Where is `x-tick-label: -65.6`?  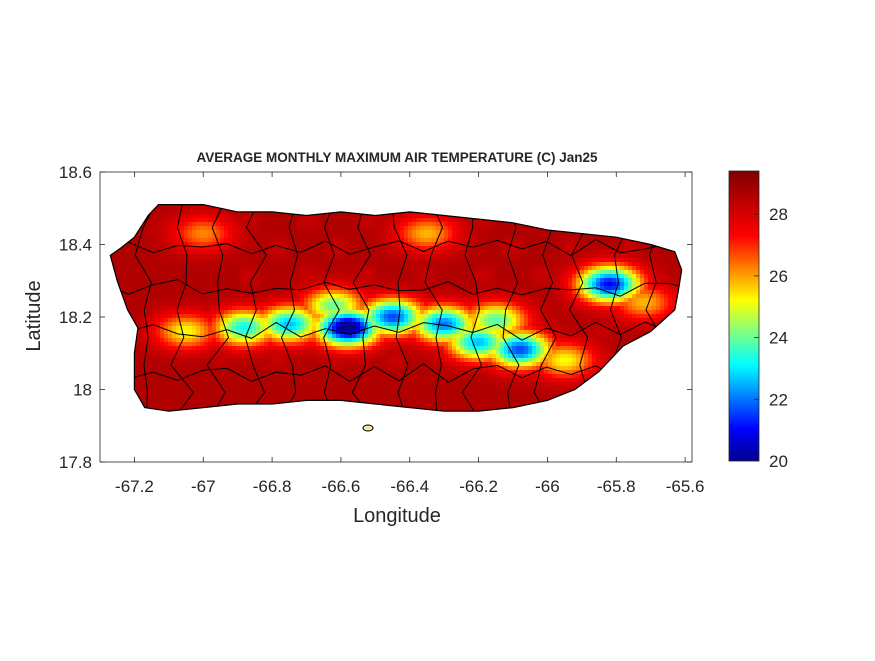
x-tick-label: -65.6 is located at coordinates (685, 486).